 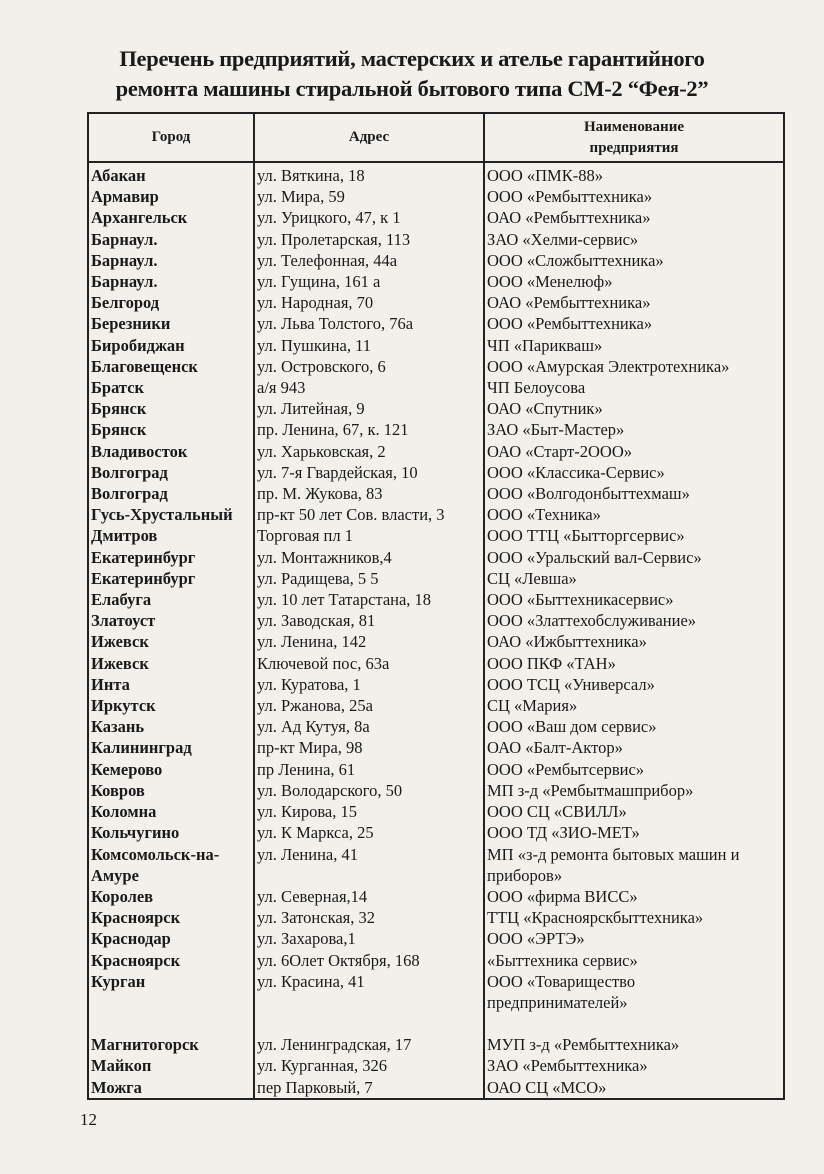 What do you see at coordinates (171, 1087) in the screenshot?
I see `cell-city: Можга` at bounding box center [171, 1087].